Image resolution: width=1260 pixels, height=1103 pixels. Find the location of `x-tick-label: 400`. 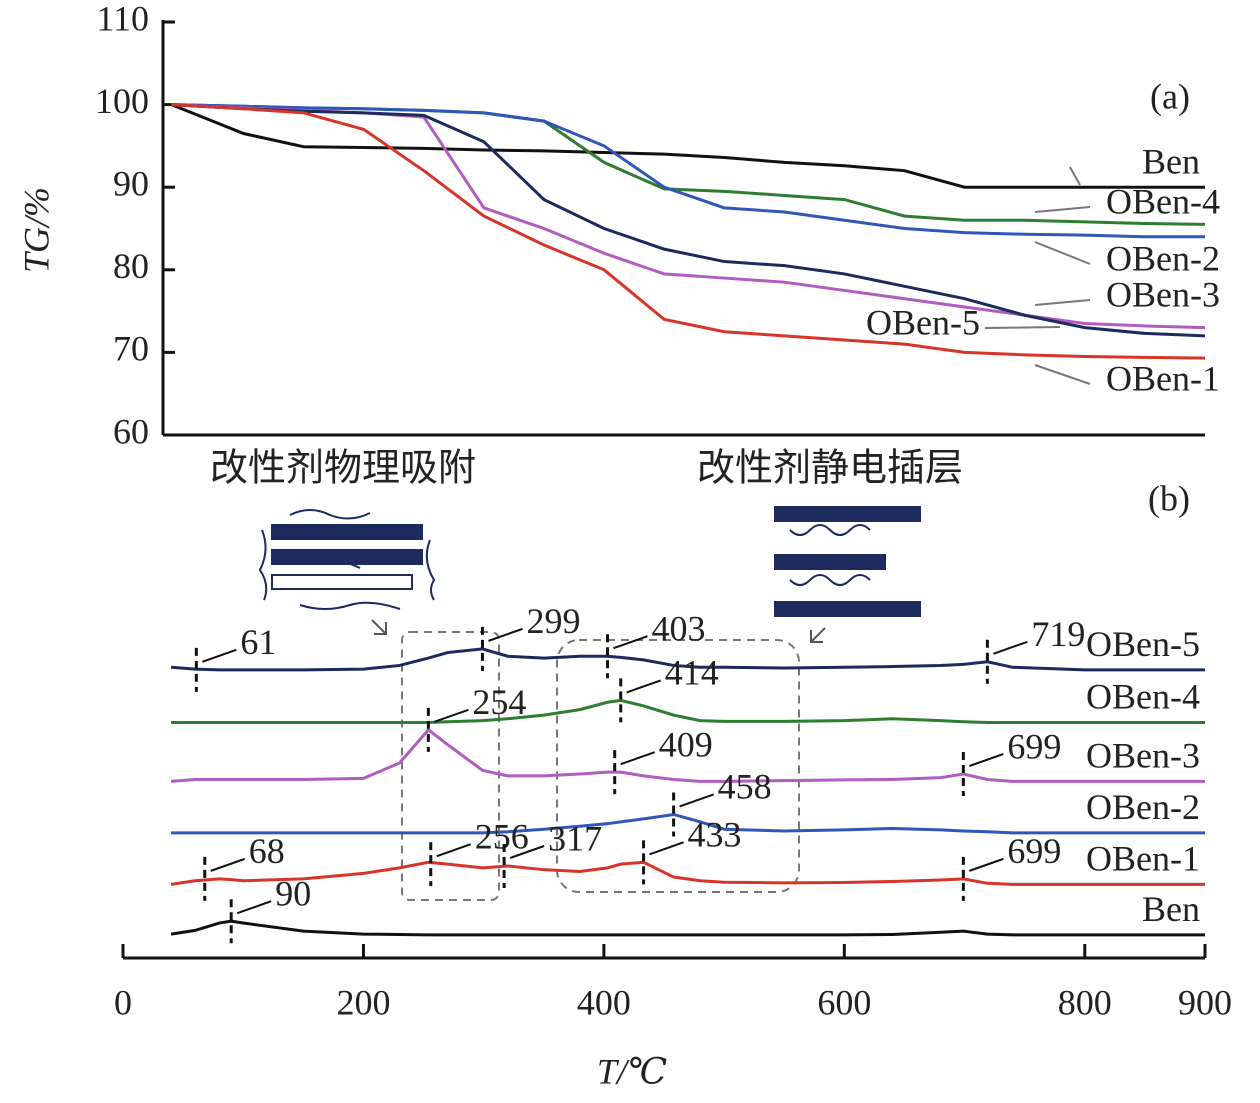

x-tick-label: 400 is located at coordinates (604, 1002).